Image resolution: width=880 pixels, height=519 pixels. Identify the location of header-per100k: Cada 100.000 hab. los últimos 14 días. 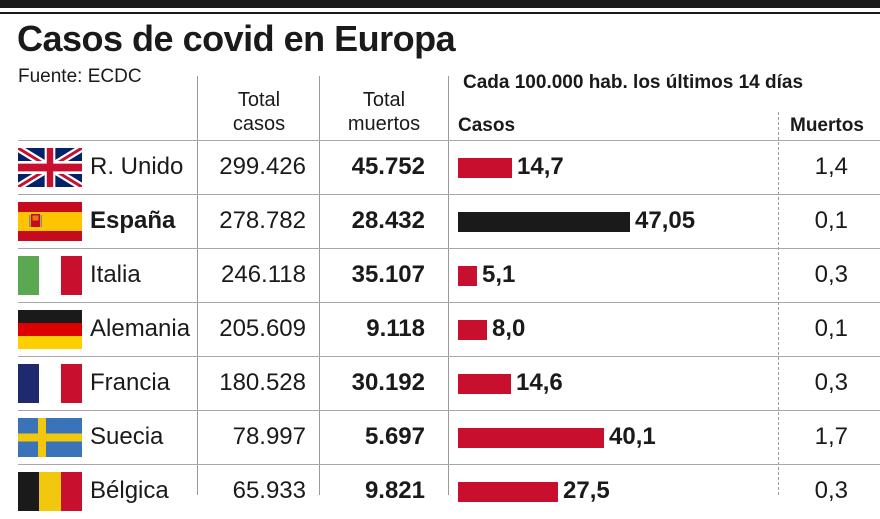
(633, 82).